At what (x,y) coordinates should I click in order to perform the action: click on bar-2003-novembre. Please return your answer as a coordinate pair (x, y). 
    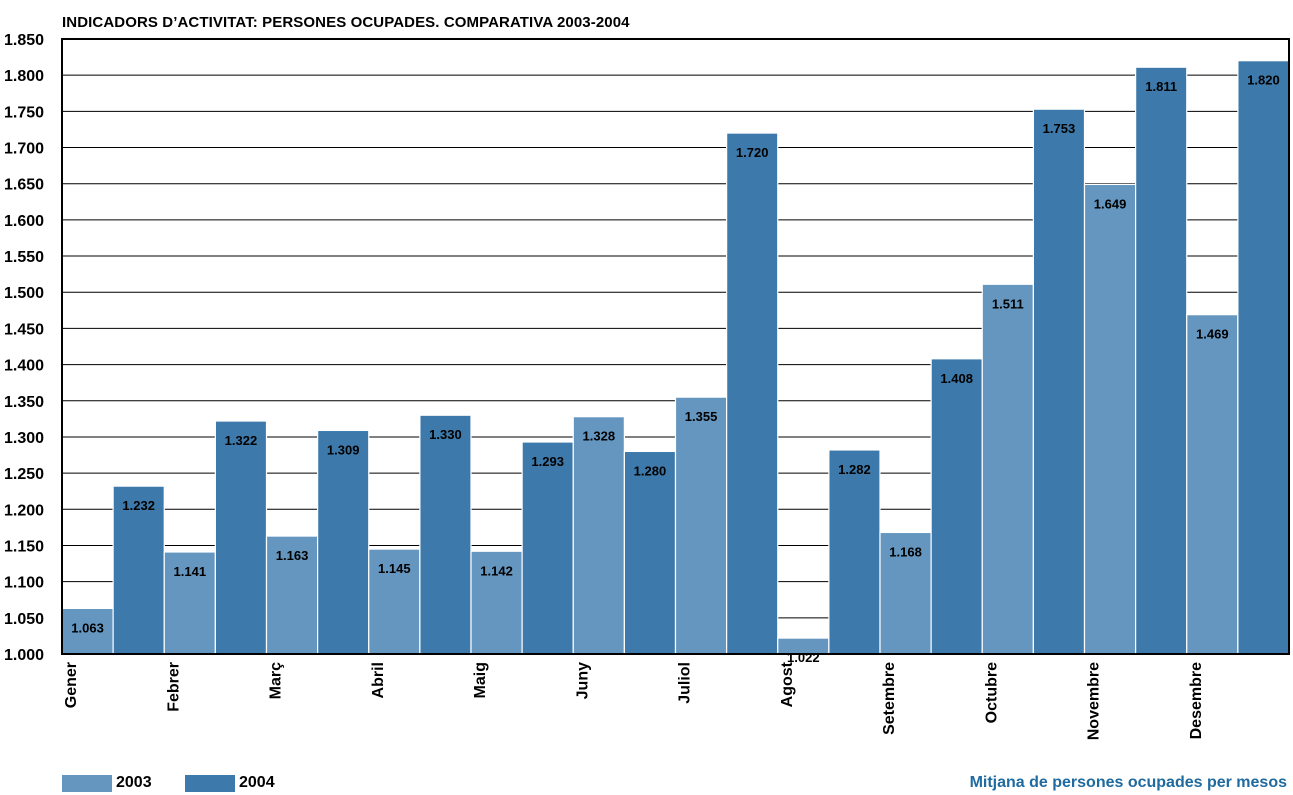
    Looking at the image, I should click on (1110, 419).